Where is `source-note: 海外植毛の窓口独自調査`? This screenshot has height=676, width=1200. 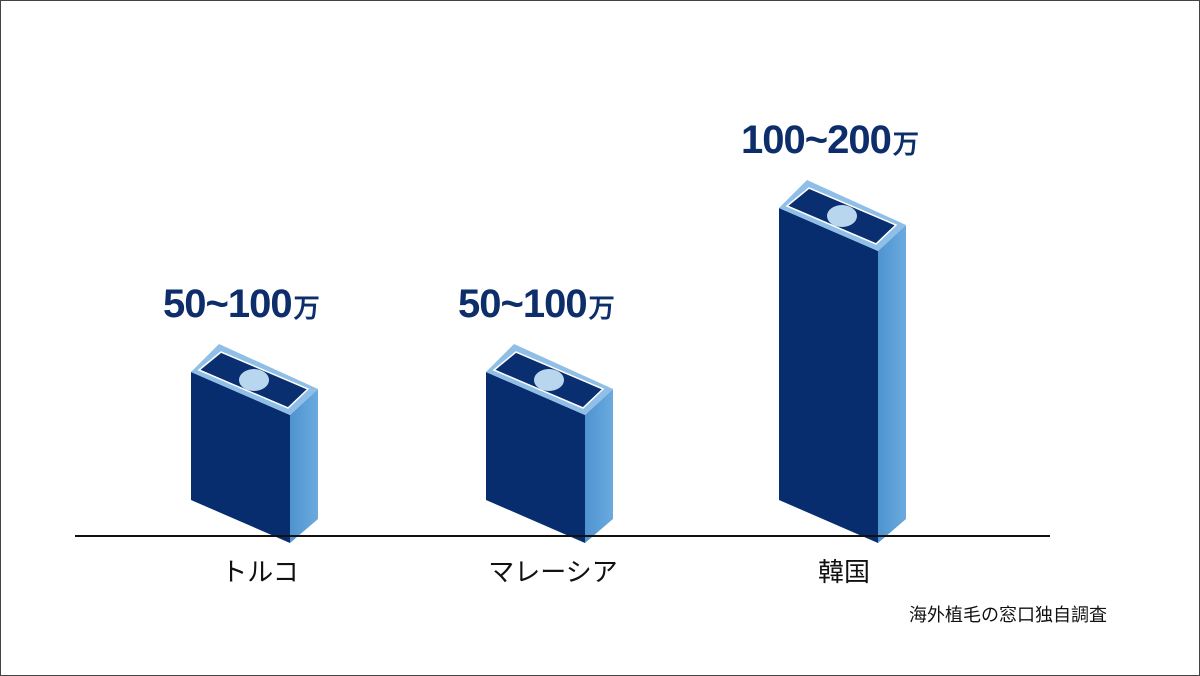 source-note: 海外植毛の窓口独自調査 is located at coordinates (1008, 615).